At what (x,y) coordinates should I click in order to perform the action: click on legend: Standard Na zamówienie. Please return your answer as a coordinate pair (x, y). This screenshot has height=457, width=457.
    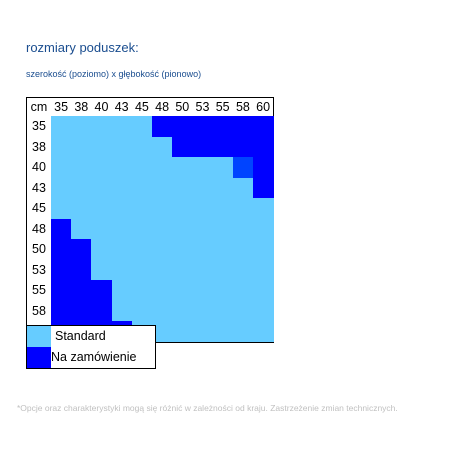
    Looking at the image, I should click on (91, 347).